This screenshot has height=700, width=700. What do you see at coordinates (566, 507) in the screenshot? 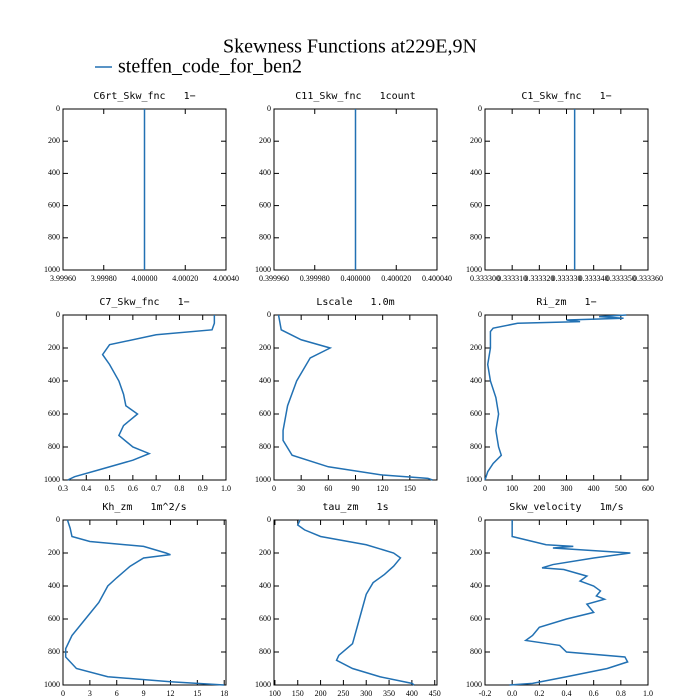
I see `panel-title: Skw_velocity 1m/s` at bounding box center [566, 507].